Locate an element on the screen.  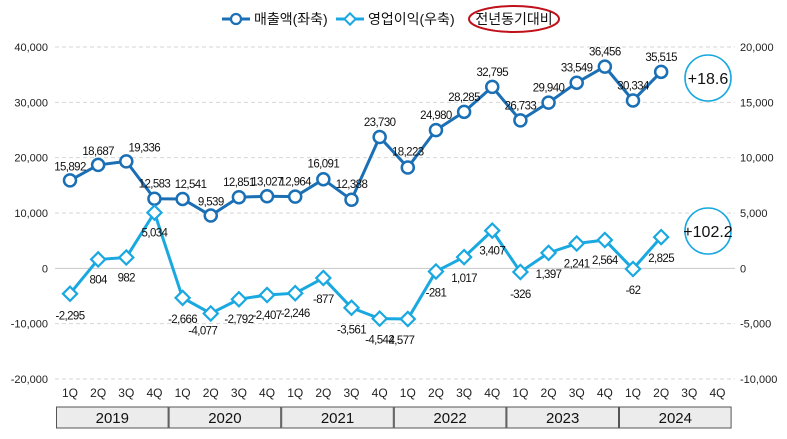
legend-revenue-marker is located at coordinates (236, 19).